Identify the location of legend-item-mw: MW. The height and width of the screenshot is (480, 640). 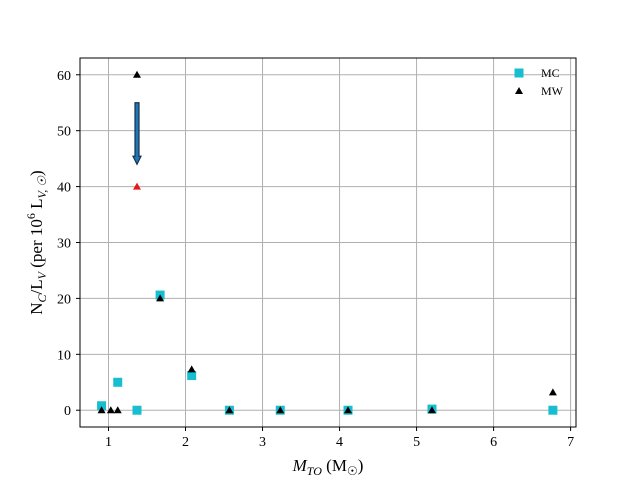
(539, 91).